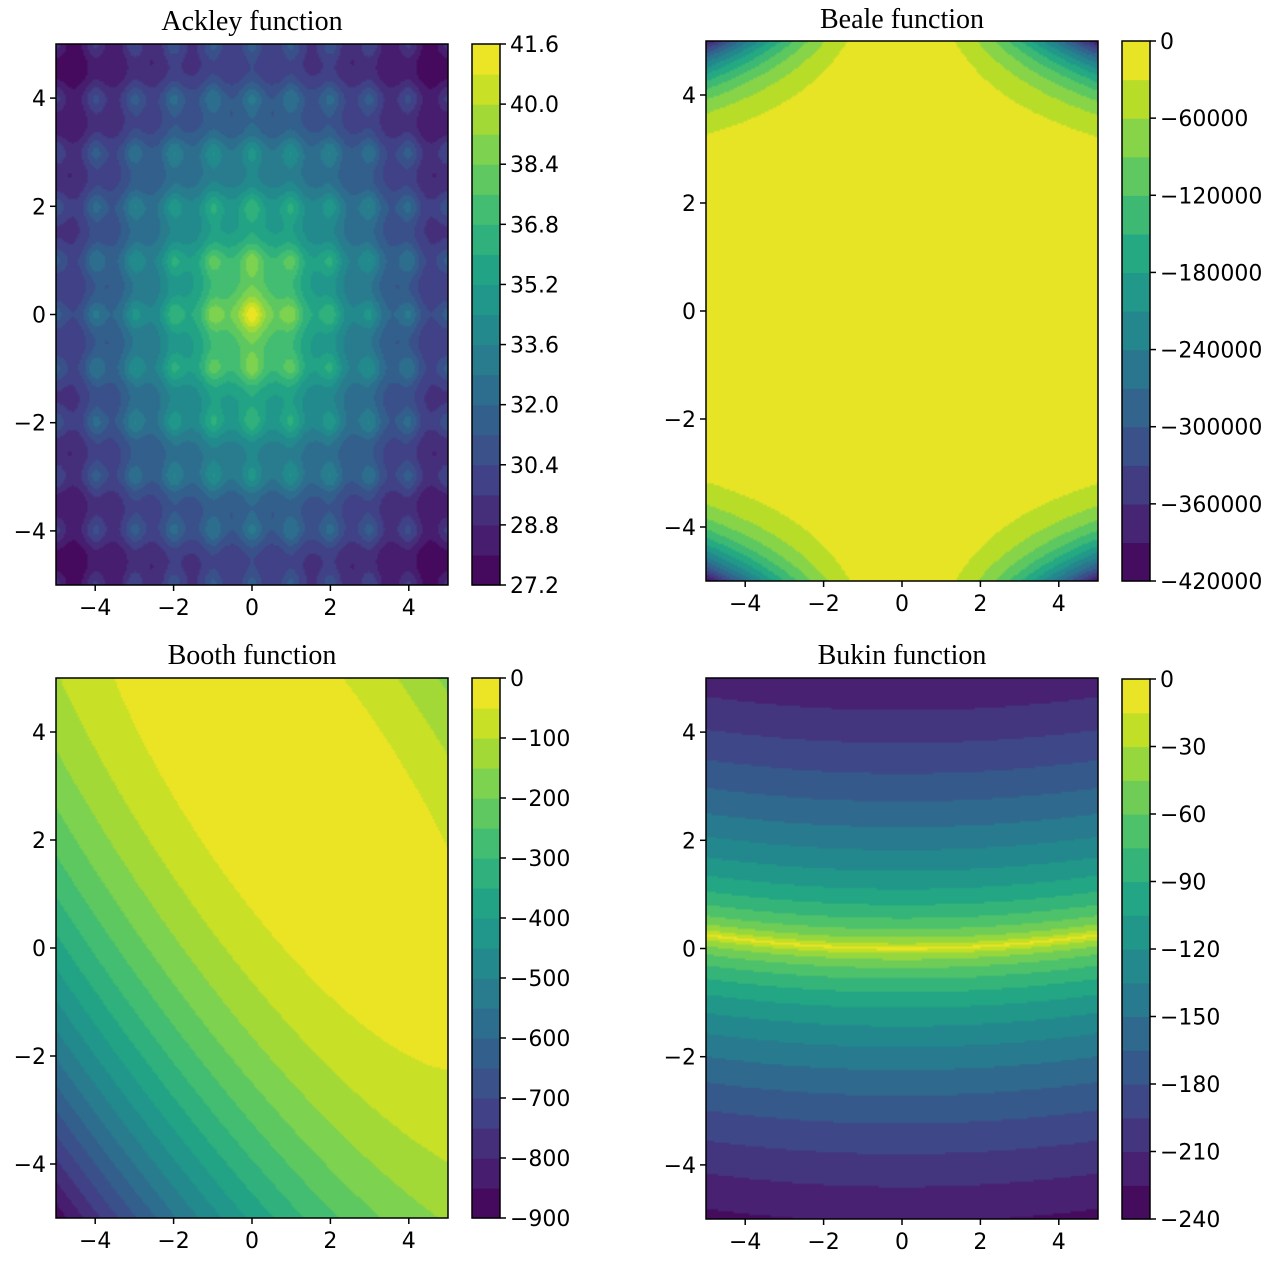 This screenshot has height=1267, width=1279. What do you see at coordinates (1204, 119) in the screenshot?
I see `colorbar-tick-label: −60000` at bounding box center [1204, 119].